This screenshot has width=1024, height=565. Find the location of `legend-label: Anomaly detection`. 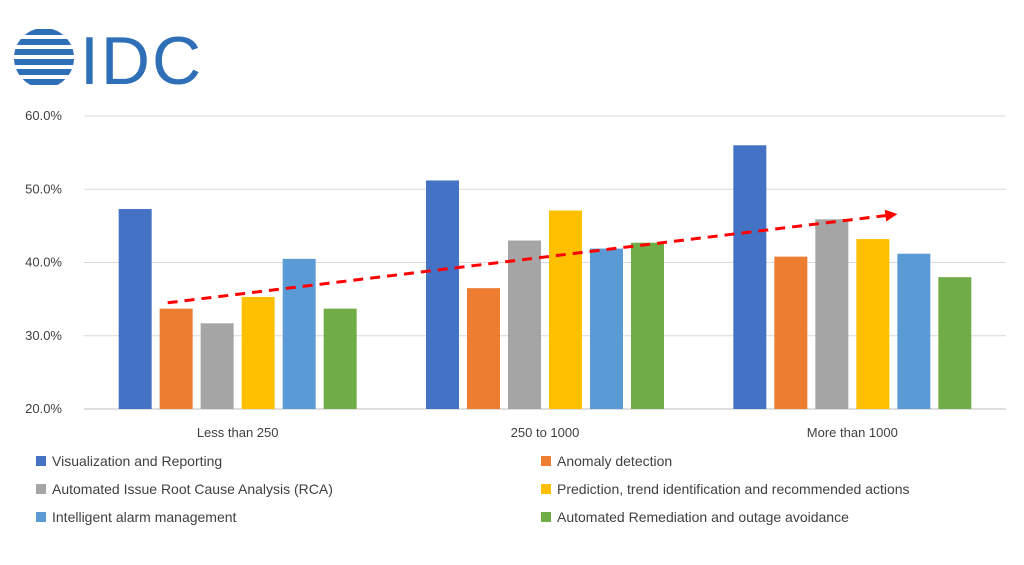

legend-label: Anomaly detection is located at coordinates (615, 461).